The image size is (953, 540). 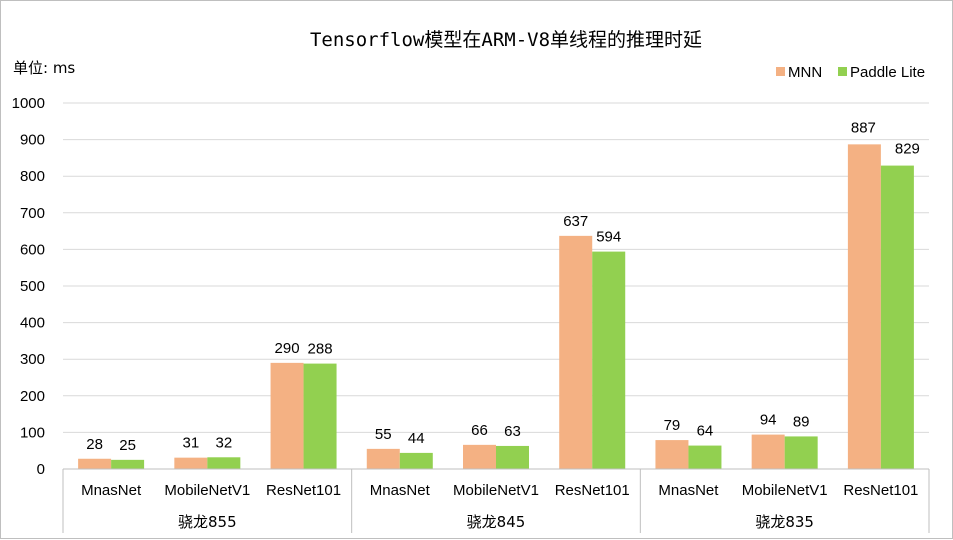 I want to click on data-label: 288, so click(x=320, y=349).